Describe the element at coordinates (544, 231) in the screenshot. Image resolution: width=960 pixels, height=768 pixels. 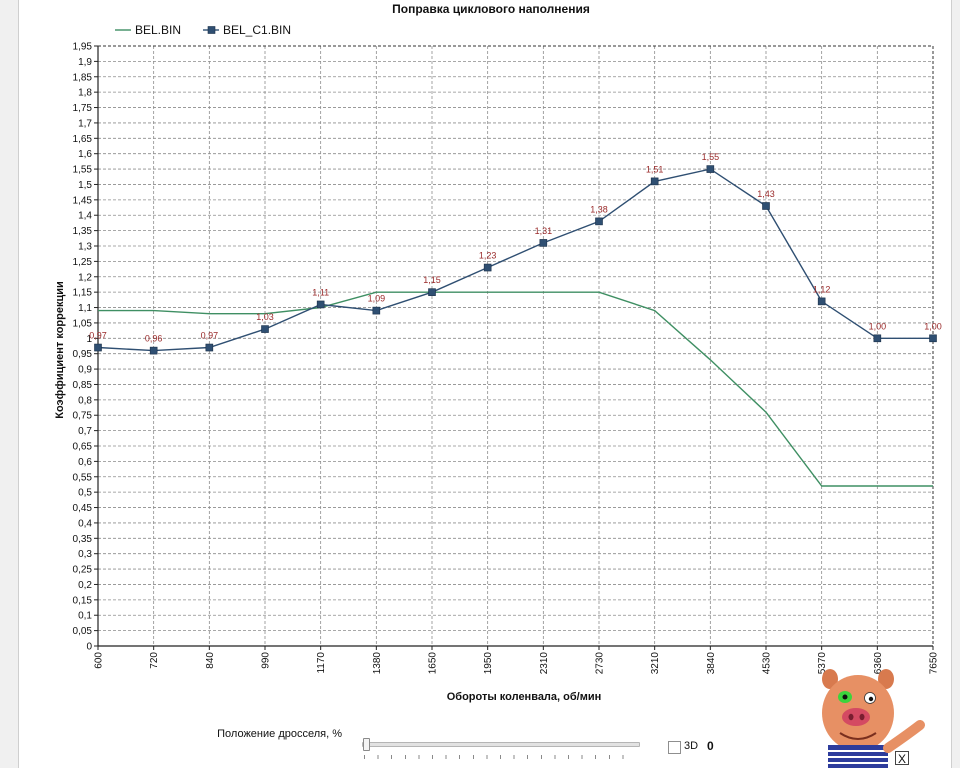
I see `data-label: 1,31` at that location.